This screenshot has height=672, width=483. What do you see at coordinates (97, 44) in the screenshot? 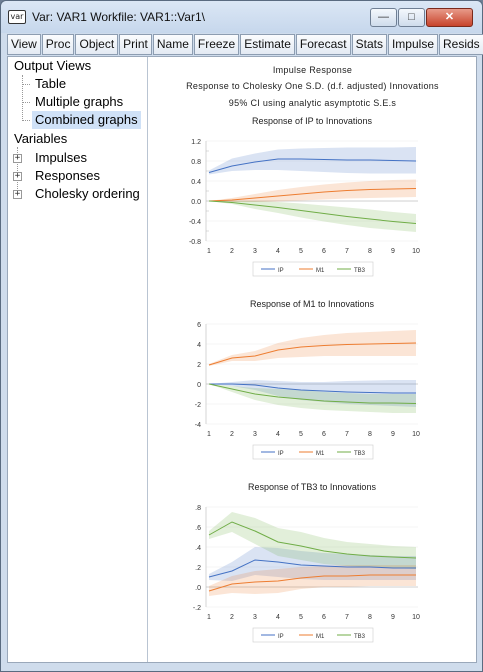
I see `object-button: Object` at bounding box center [97, 44].